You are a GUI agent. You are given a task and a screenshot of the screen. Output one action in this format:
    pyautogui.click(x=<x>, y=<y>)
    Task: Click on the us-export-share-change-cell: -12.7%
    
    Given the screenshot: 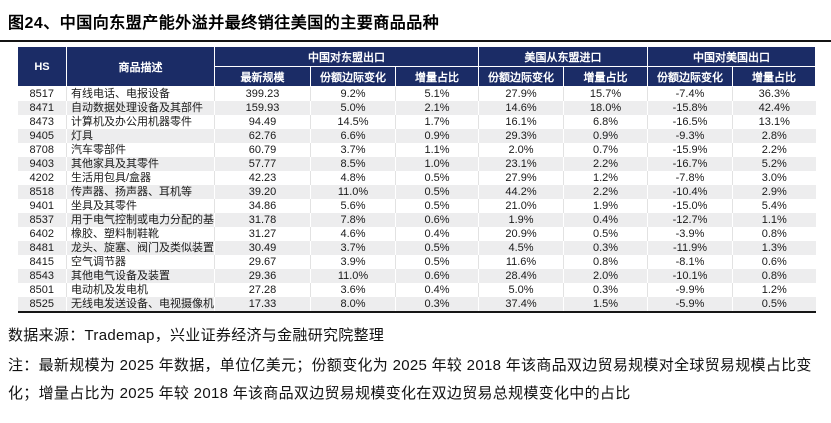 What is the action you would take?
    pyautogui.click(x=690, y=220)
    